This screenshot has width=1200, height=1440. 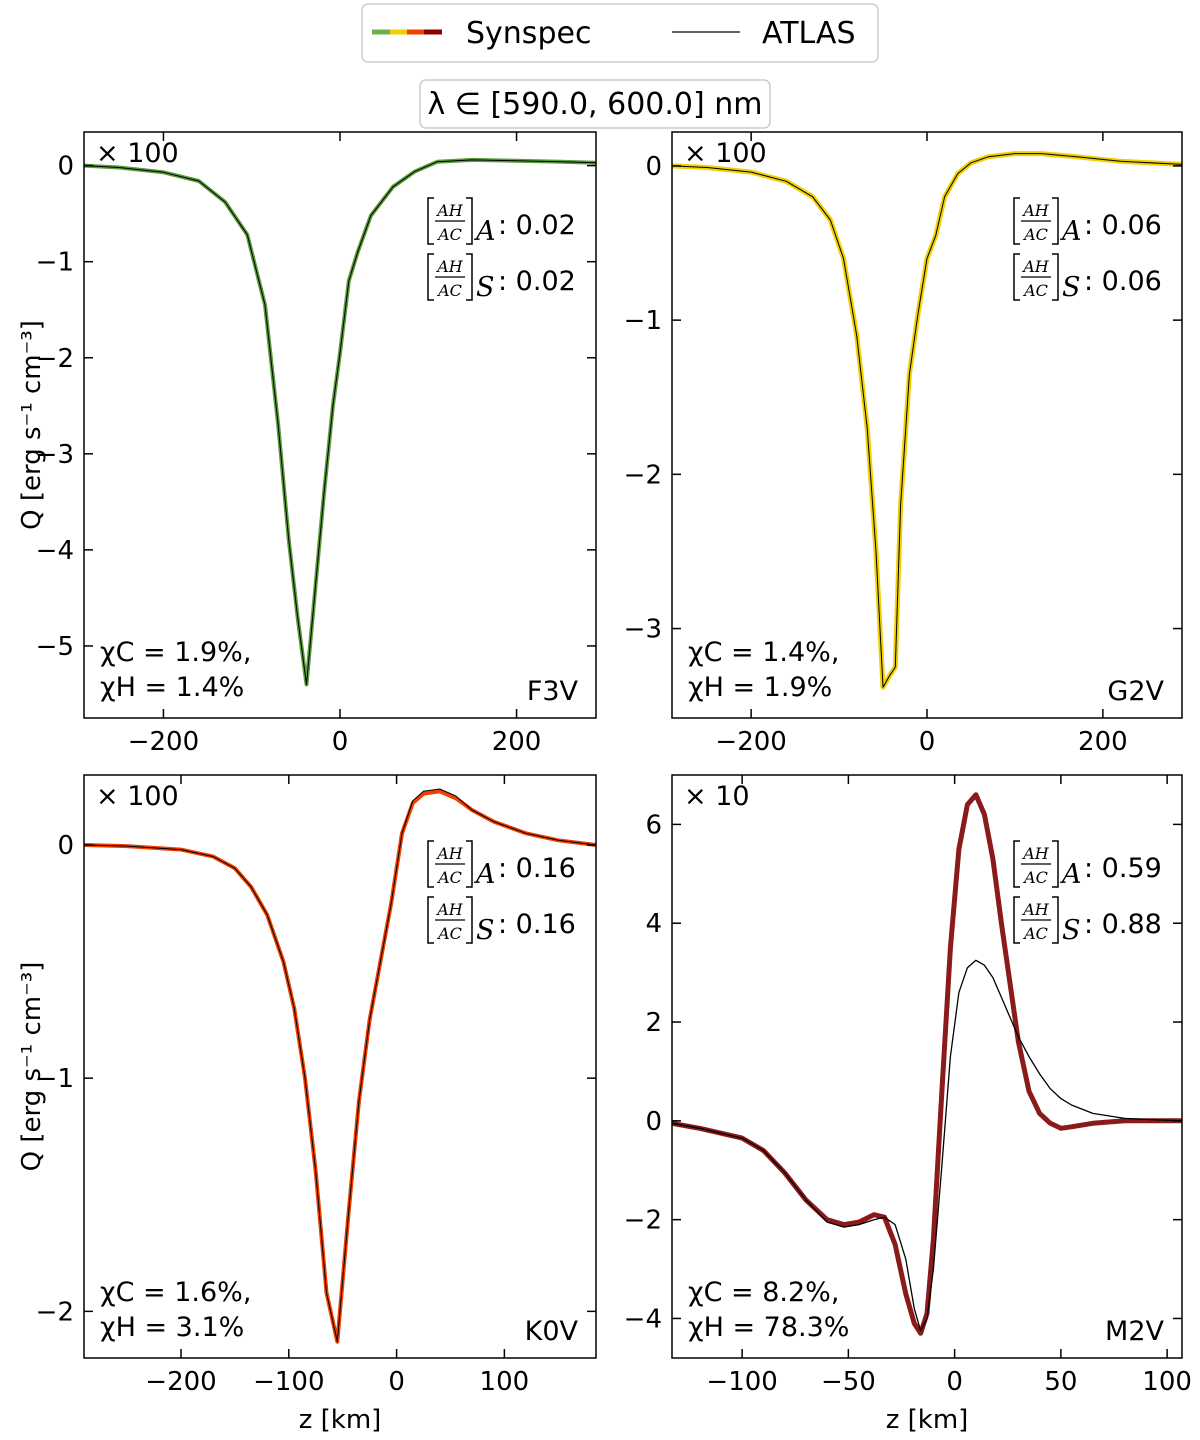 I want to click on star-type-label: F3V, so click(x=553, y=691).